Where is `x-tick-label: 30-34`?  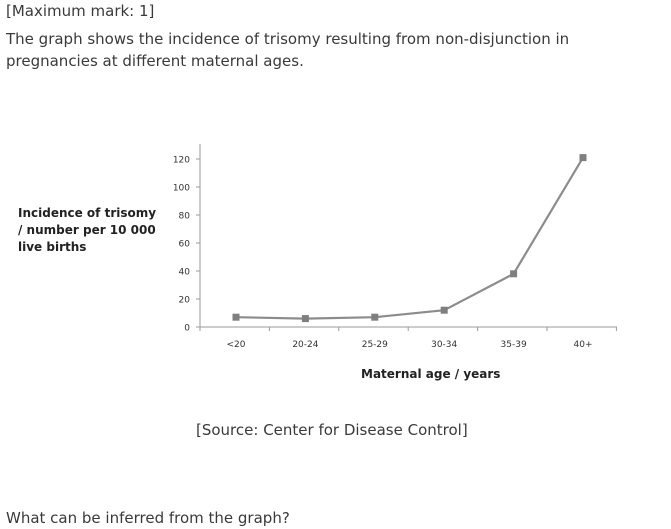 x-tick-label: 30-34 is located at coordinates (444, 345).